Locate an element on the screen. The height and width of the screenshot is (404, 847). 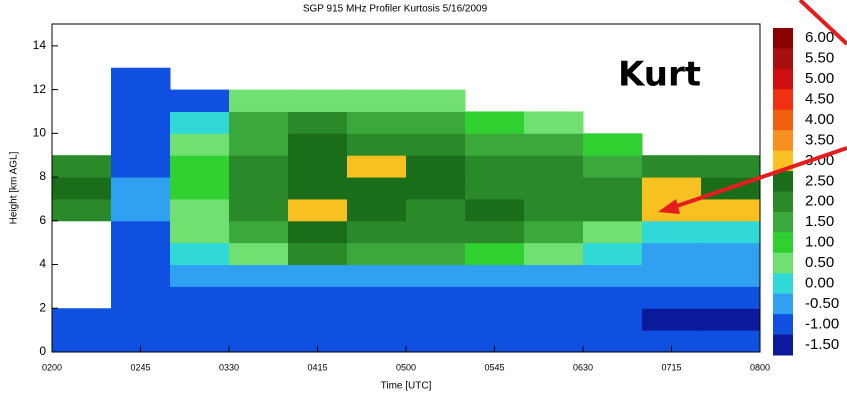
colorbar-label: 2.00 is located at coordinates (819, 201).